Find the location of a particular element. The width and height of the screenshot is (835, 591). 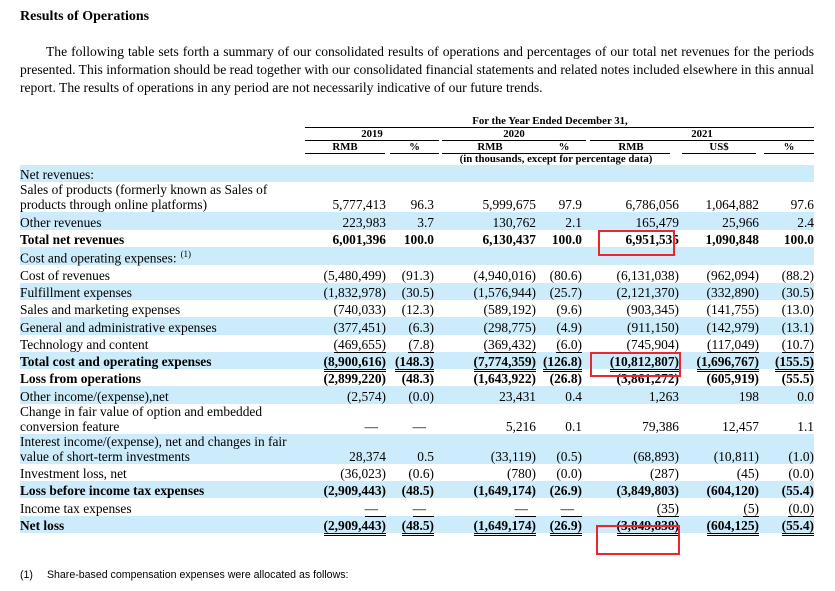

cell-value-text: 0.4 is located at coordinates (573, 396).